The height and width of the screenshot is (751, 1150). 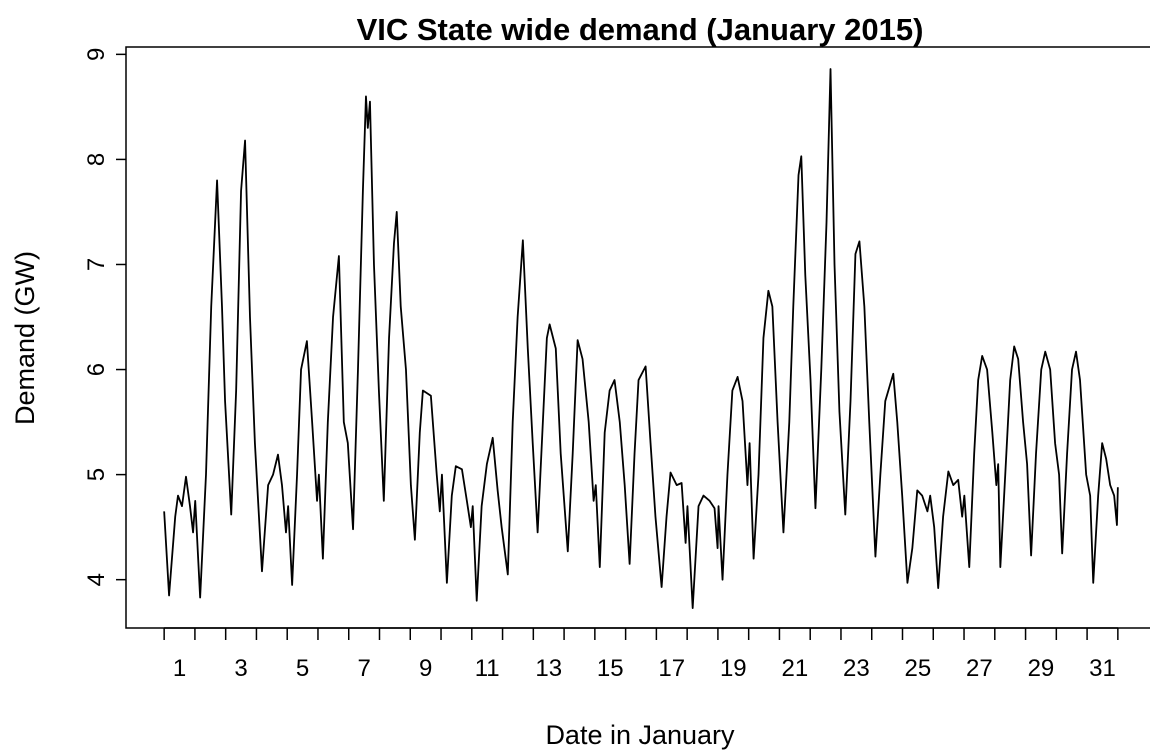 What do you see at coordinates (1041, 668) in the screenshot?
I see `x-tick-label: 29` at bounding box center [1041, 668].